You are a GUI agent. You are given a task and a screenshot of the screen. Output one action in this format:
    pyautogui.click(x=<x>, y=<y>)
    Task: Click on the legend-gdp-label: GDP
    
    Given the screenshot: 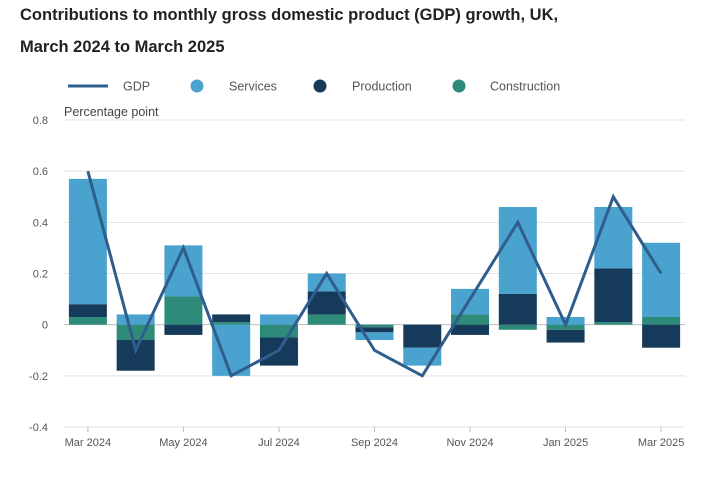 What is the action you would take?
    pyautogui.click(x=136, y=87)
    